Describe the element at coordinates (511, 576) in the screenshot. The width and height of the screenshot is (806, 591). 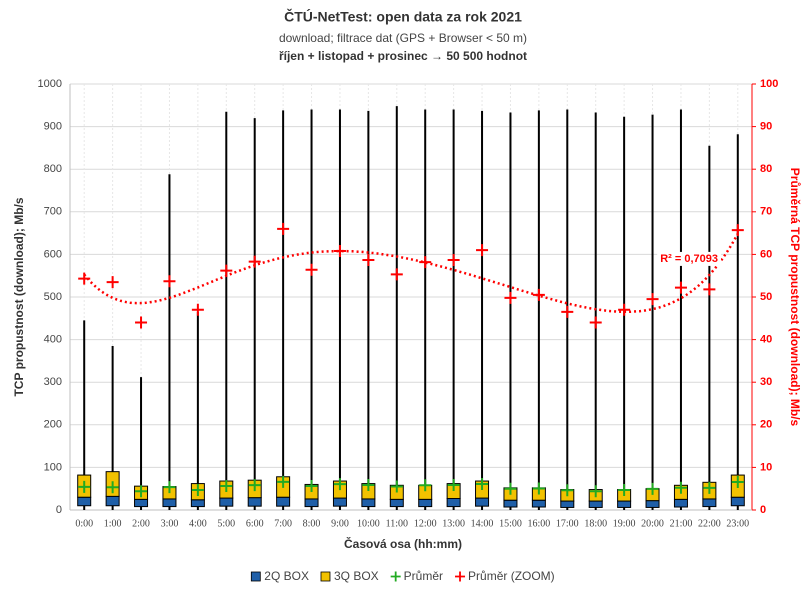
I see `legend-label: Průměr (ZOOM)` at that location.